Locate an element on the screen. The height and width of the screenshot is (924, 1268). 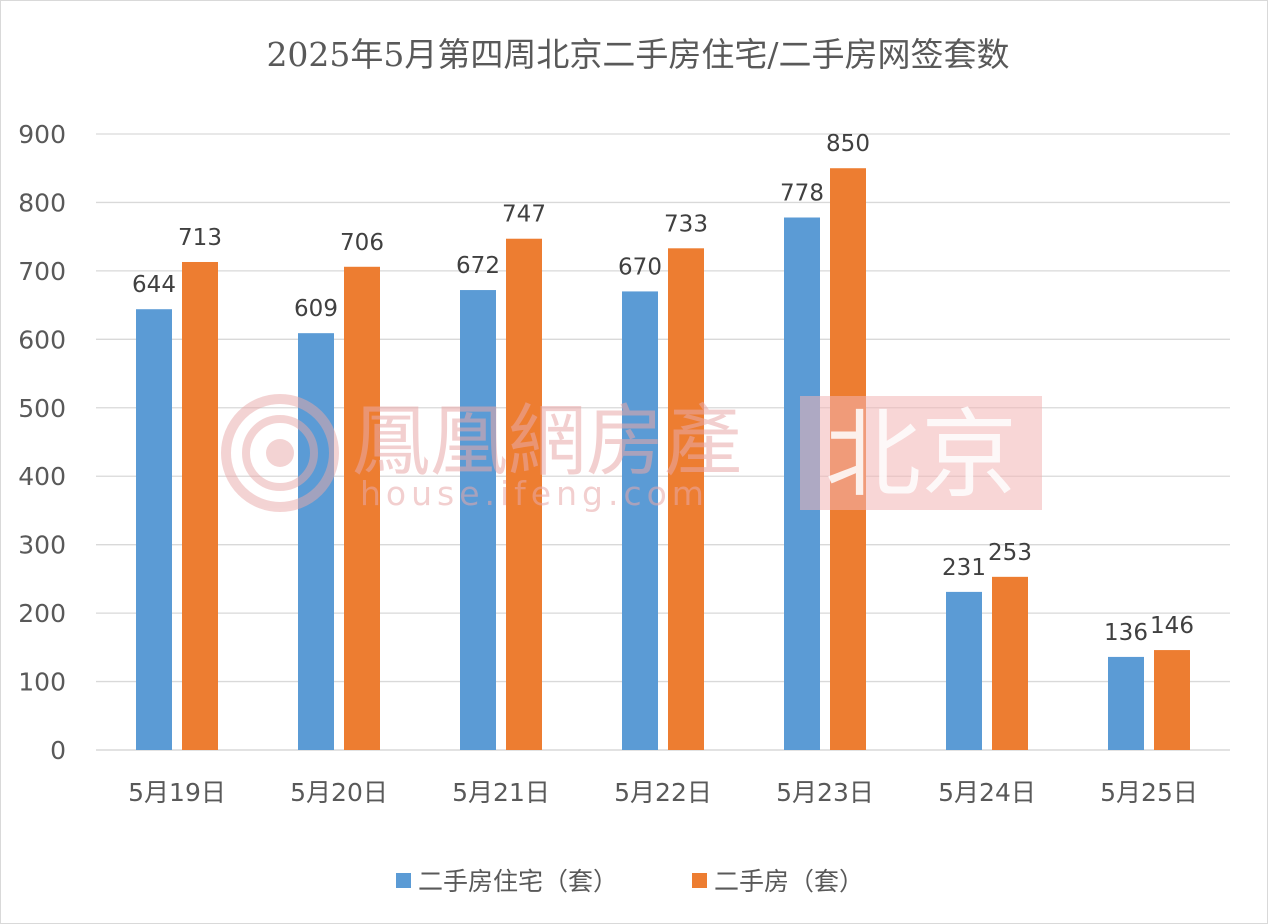
data-label: 850 is located at coordinates (848, 144).